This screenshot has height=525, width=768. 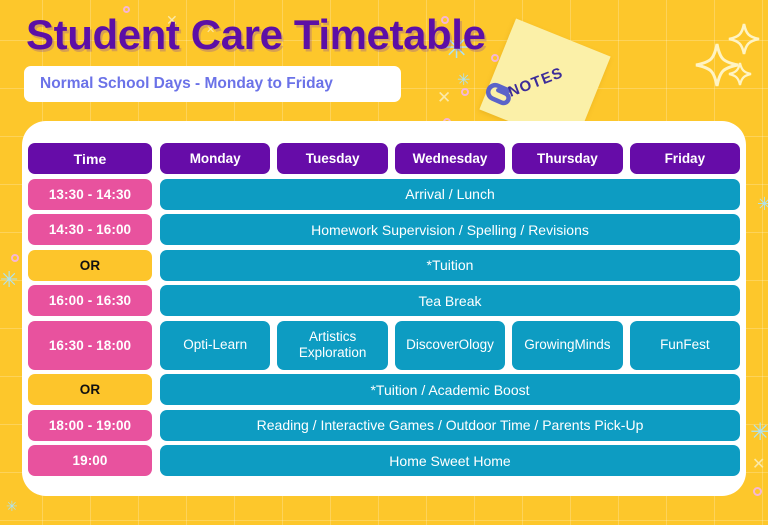 What do you see at coordinates (186, 83) in the screenshot?
I see `subtitle-text: Normal School Days - Monday to Friday` at bounding box center [186, 83].